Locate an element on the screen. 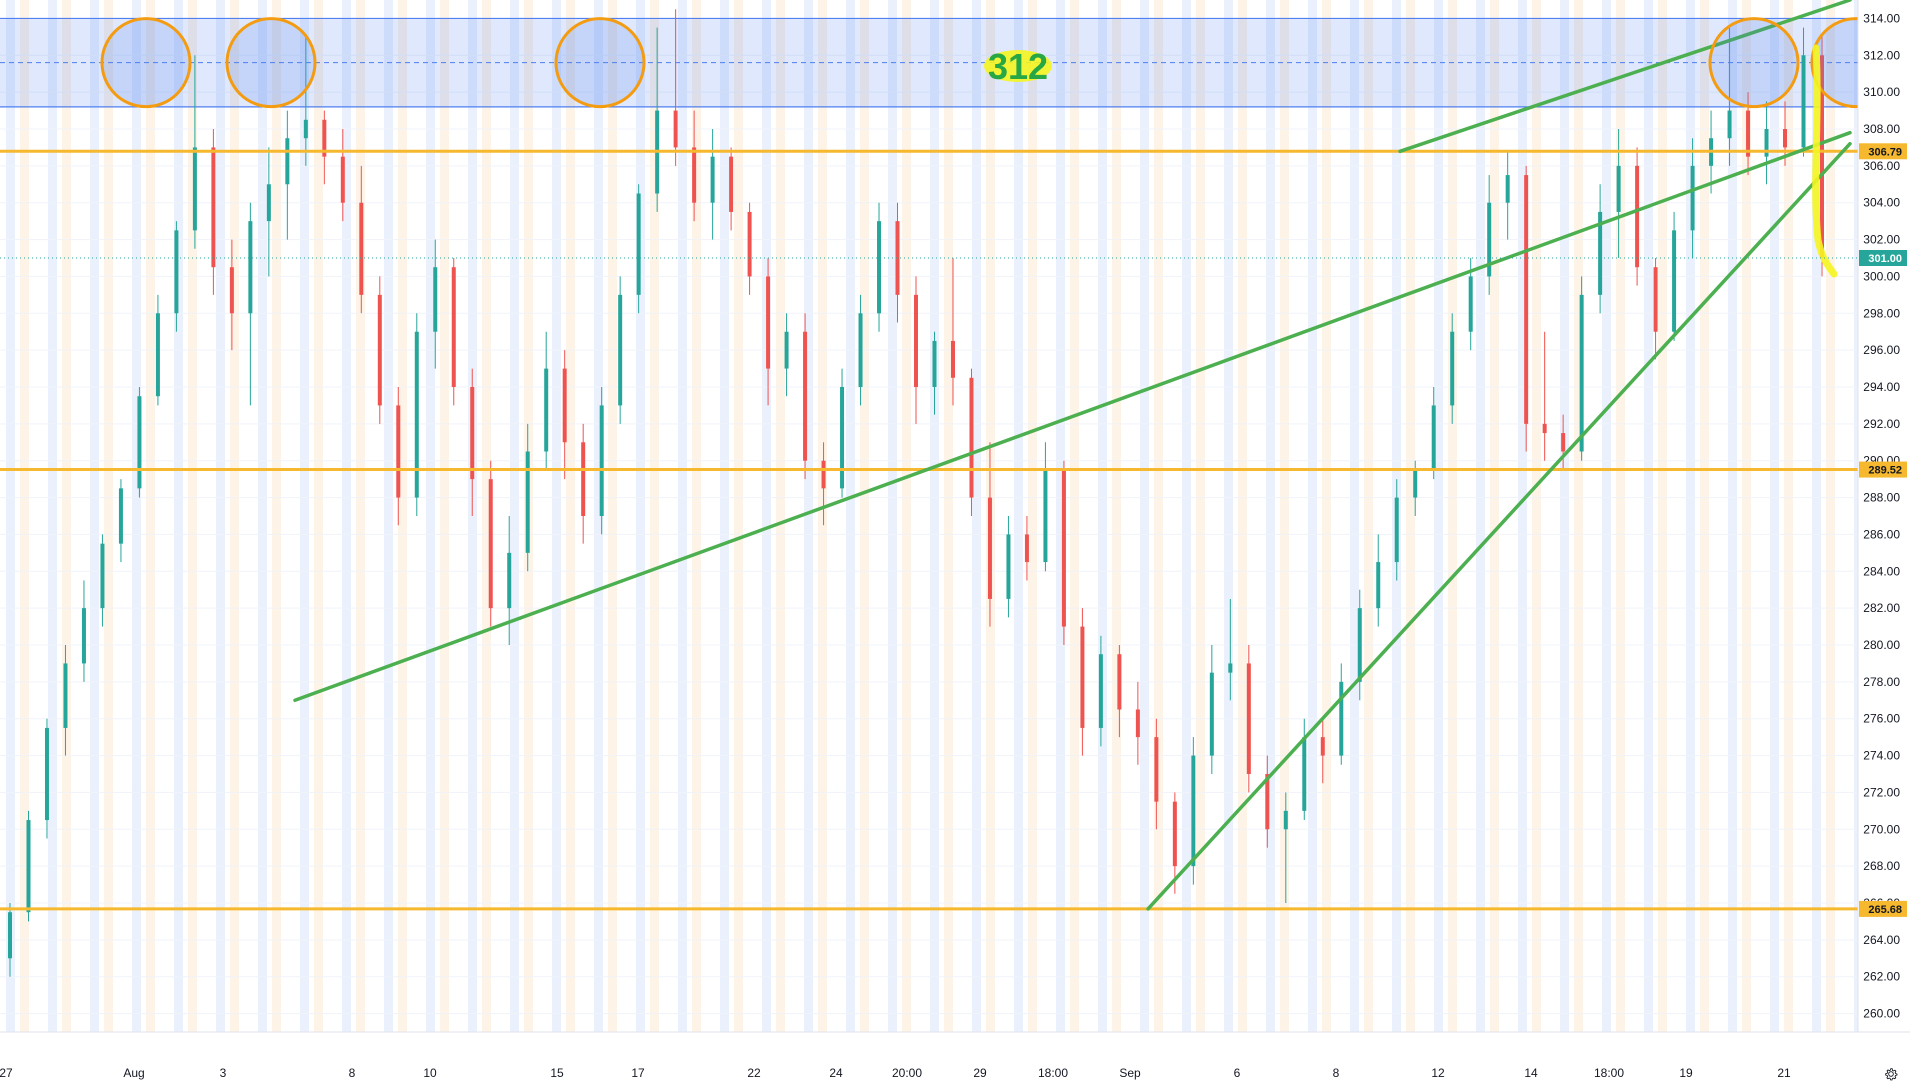 This screenshot has width=1910, height=1091. settings-button is located at coordinates (1891, 1074).